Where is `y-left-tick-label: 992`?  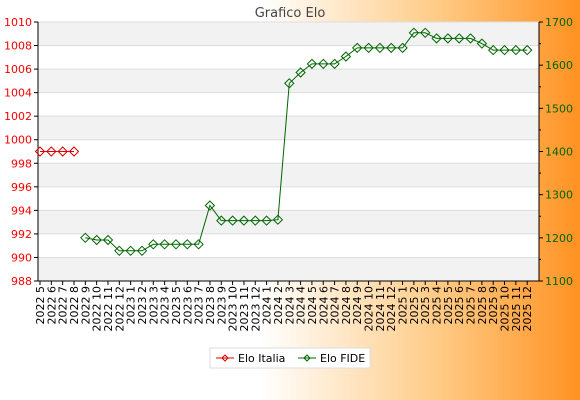 y-left-tick-label: 992 is located at coordinates (21, 234).